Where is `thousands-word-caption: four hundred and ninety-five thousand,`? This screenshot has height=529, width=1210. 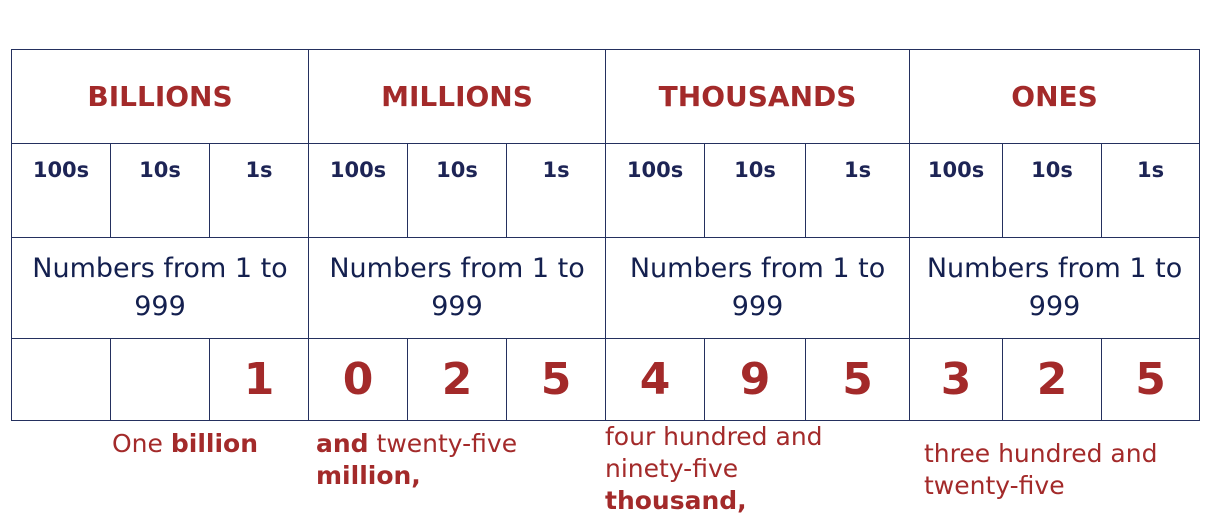 thousands-word-caption: four hundred and ninety-five thousand, is located at coordinates (714, 469).